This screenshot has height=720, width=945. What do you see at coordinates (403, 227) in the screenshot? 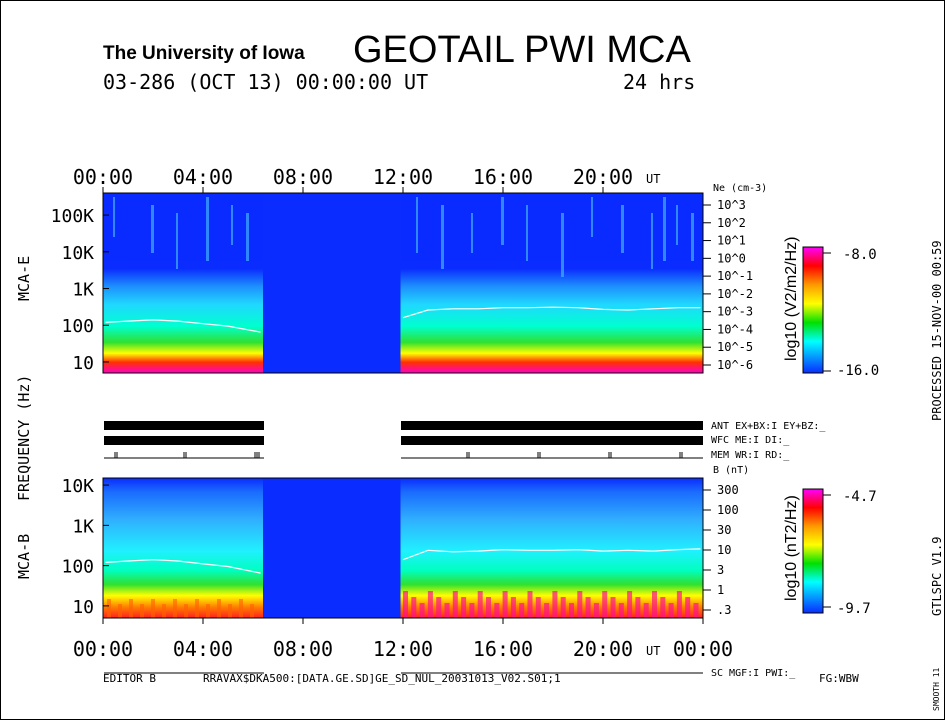
I see `mca-e-upper-band` at bounding box center [403, 227].